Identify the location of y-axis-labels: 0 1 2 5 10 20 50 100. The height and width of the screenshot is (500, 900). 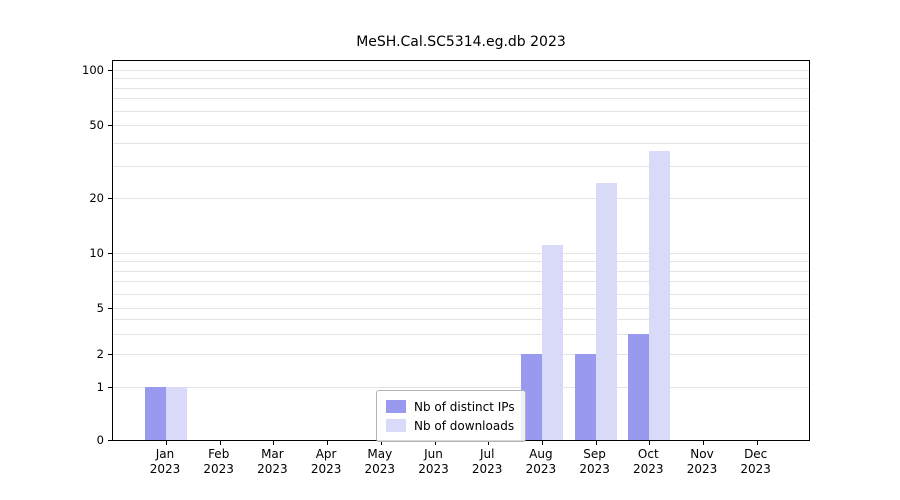
(52, 253).